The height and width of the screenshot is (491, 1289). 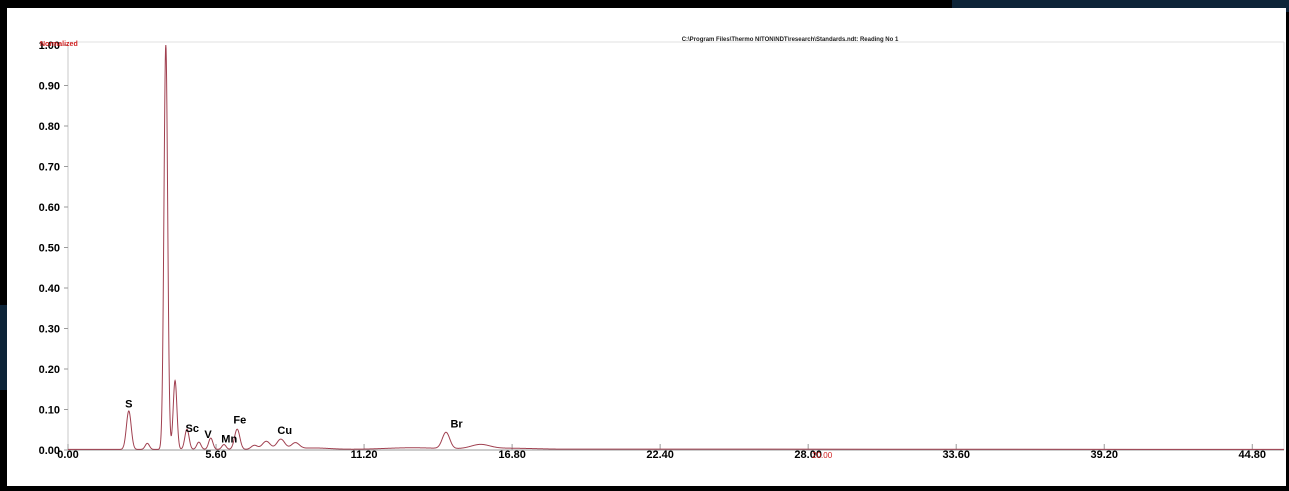 What do you see at coordinates (49, 451) in the screenshot?
I see `y-tick-label: 0.00` at bounding box center [49, 451].